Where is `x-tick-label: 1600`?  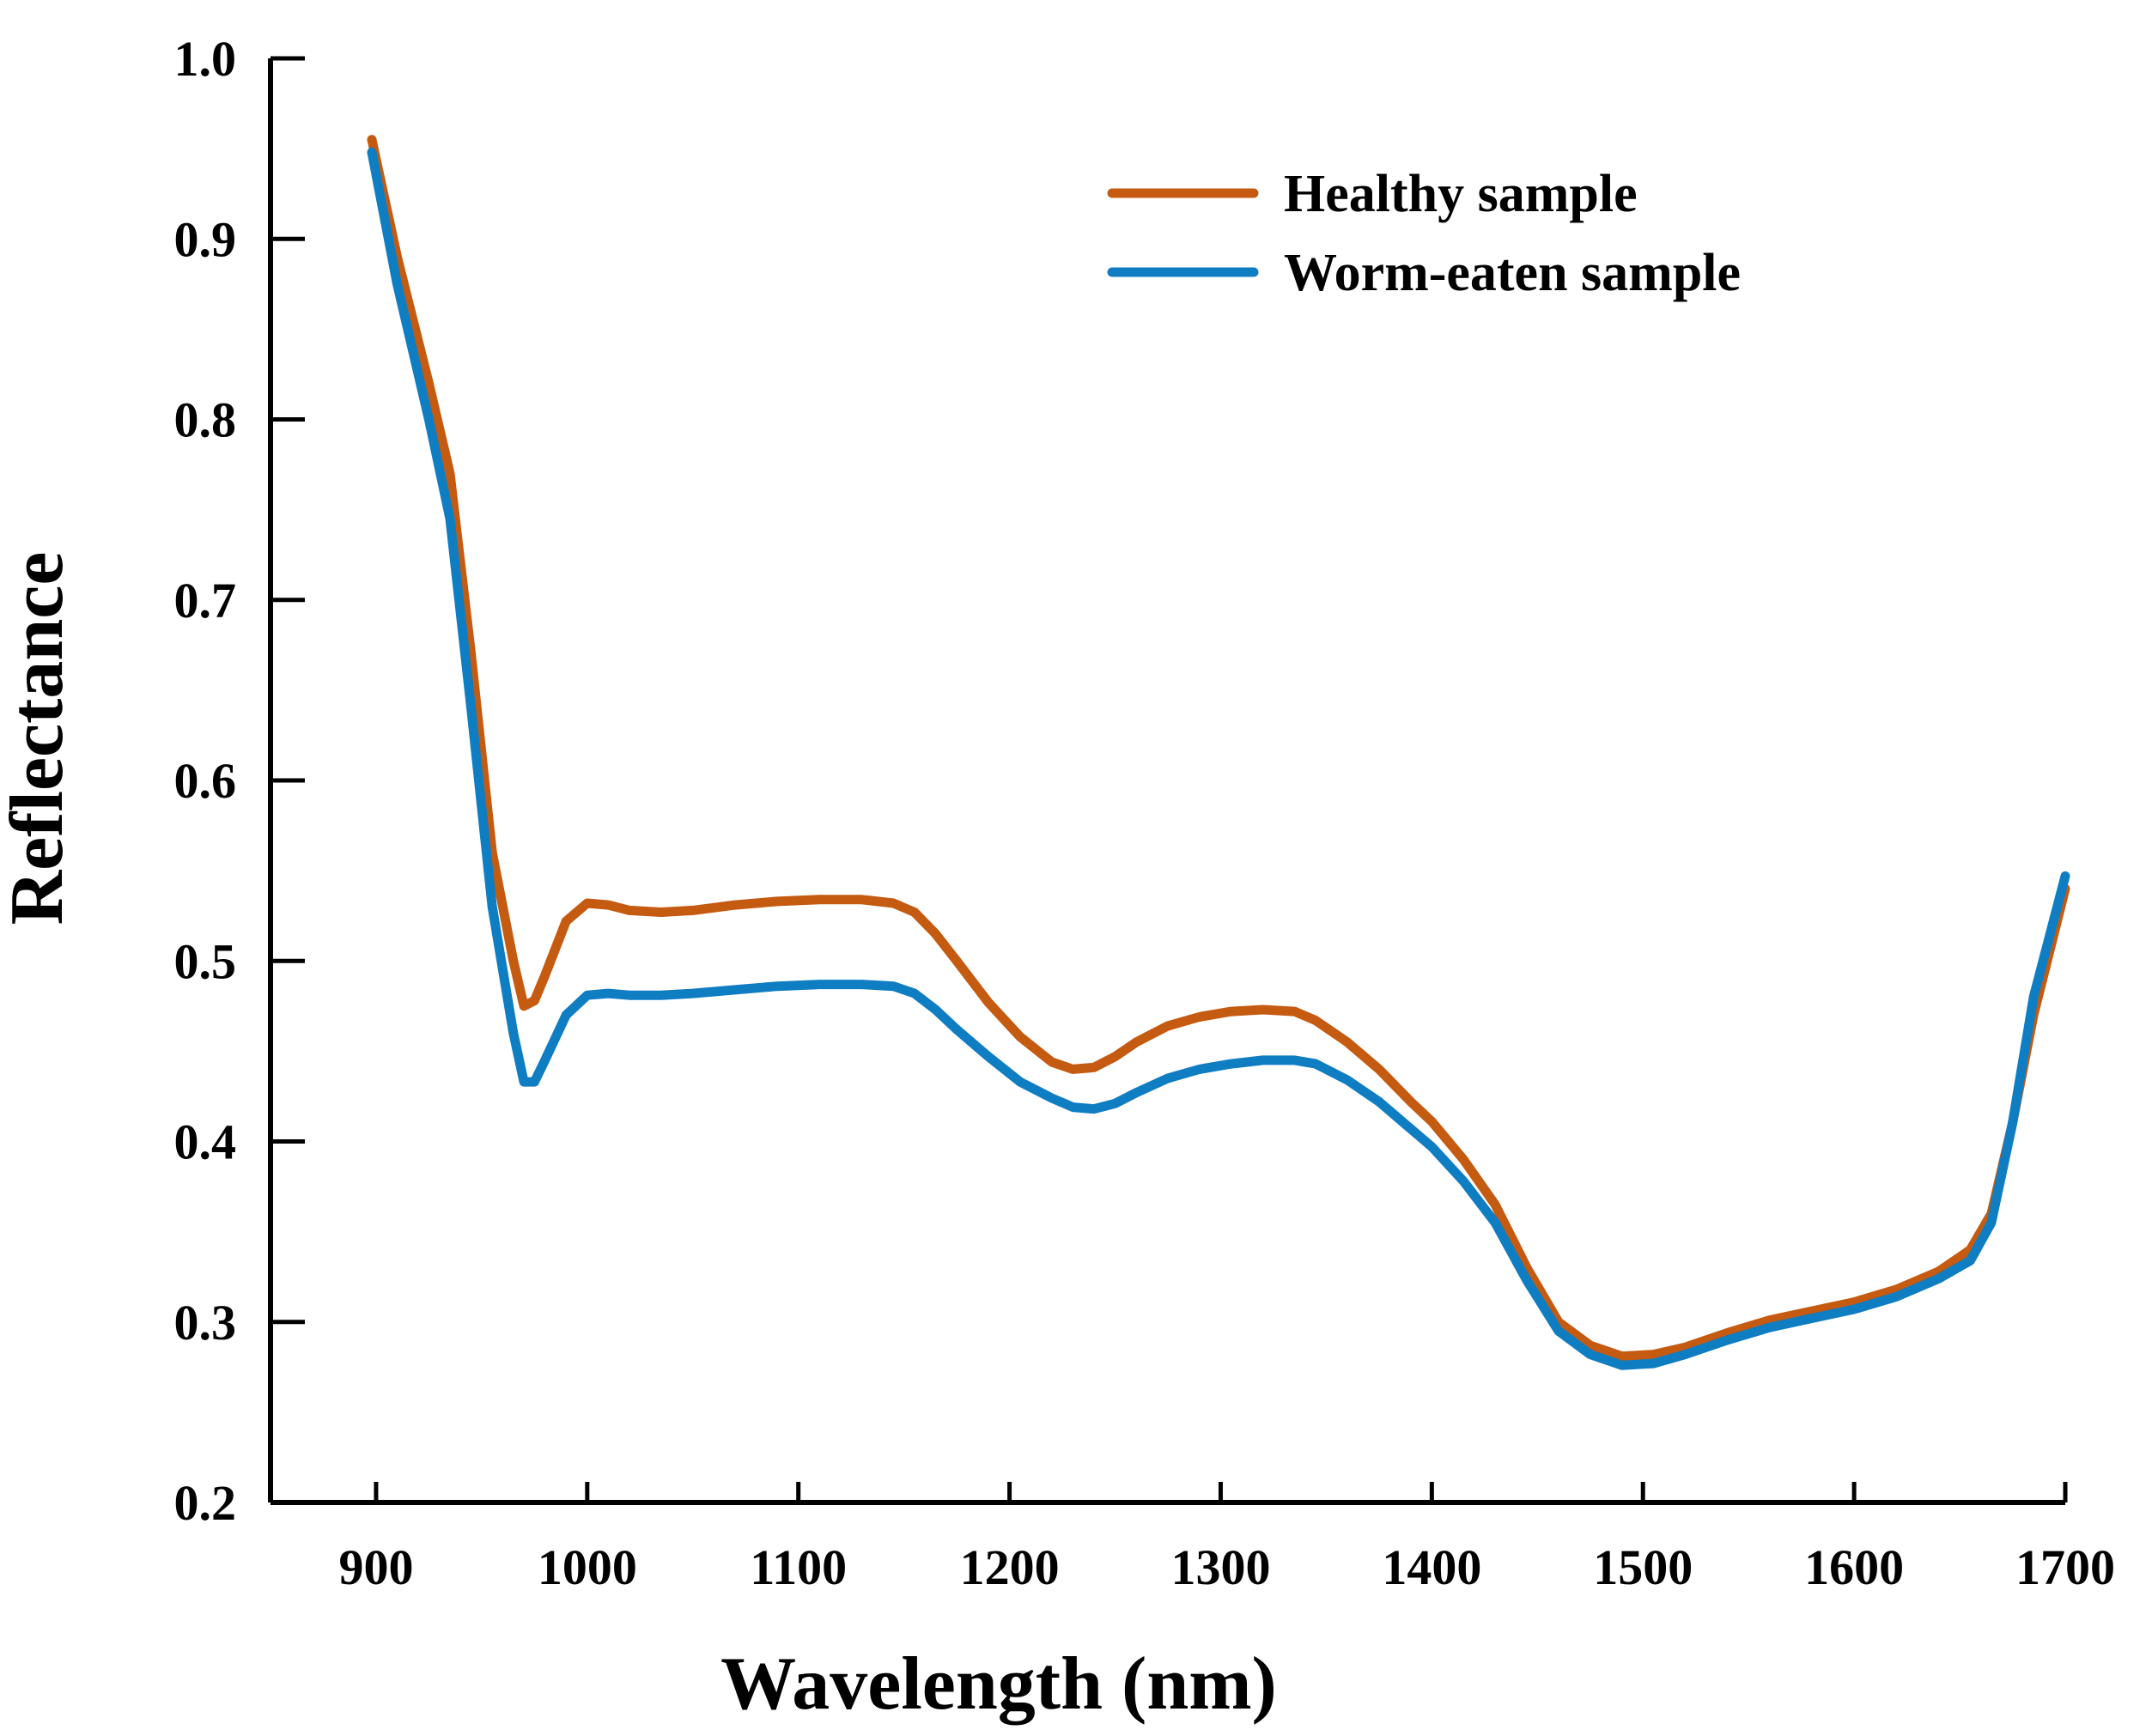
x-tick-label: 1600 is located at coordinates (1854, 1567).